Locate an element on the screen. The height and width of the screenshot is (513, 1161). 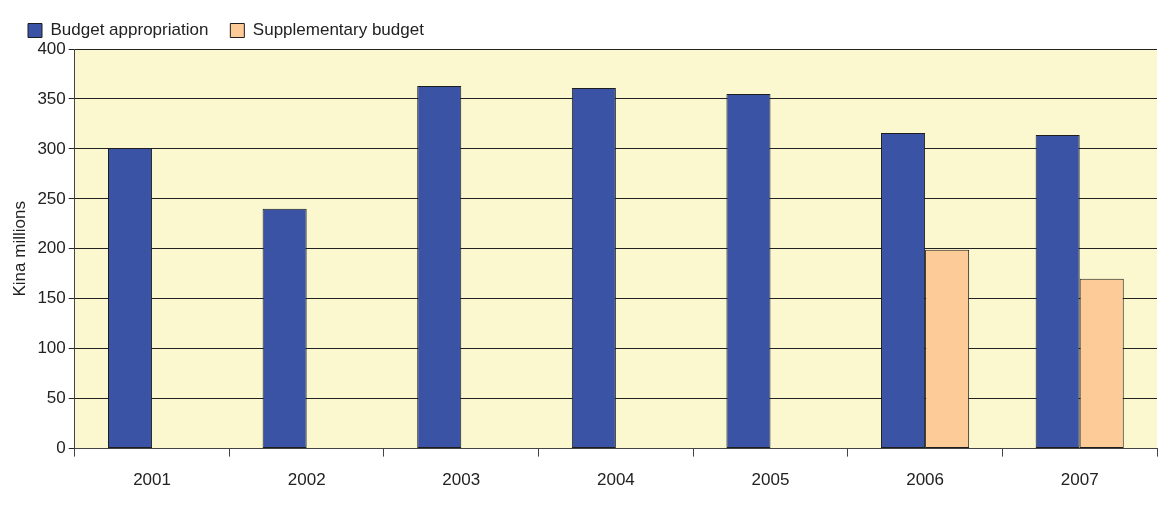
legend-label: Supplementary budget is located at coordinates (338, 30).